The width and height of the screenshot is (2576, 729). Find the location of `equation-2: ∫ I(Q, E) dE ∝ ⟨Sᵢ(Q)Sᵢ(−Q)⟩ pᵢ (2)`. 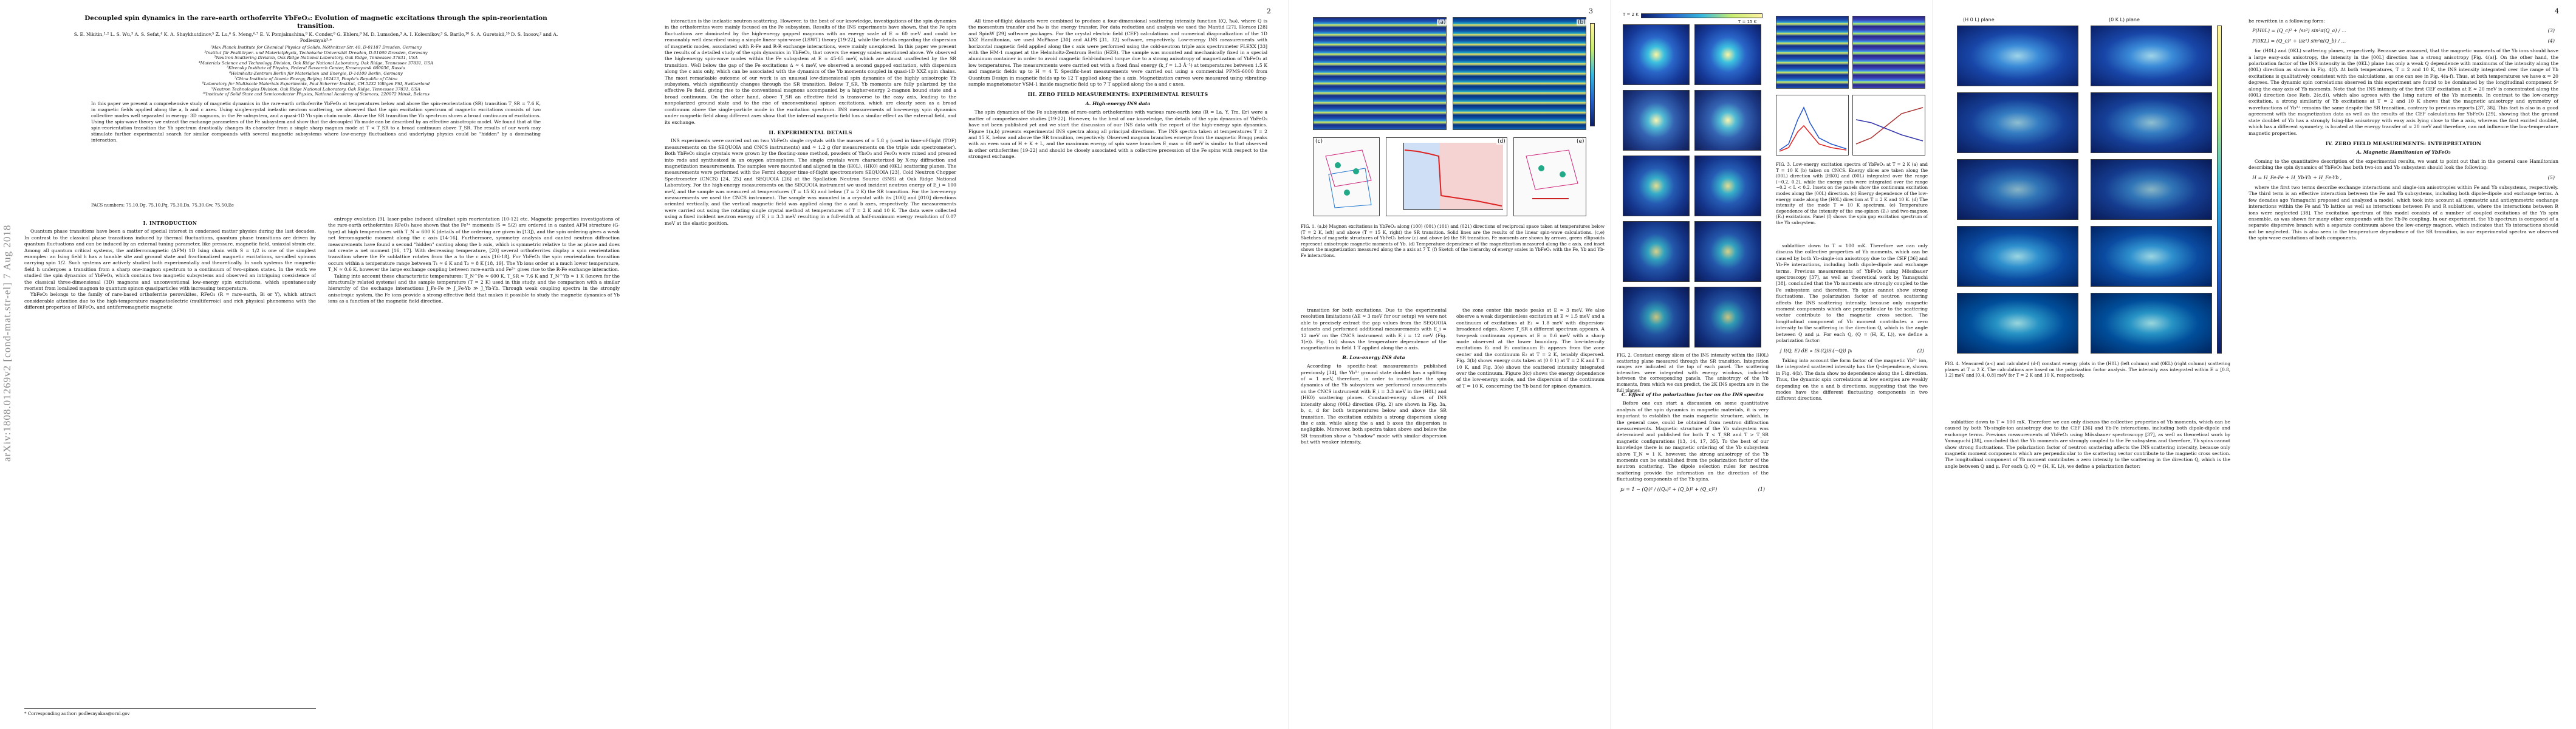

equation-2: ∫ I(Q, E) dE ∝ ⟨Sᵢ(Q)Sᵢ(−Q)⟩ pᵢ (2) is located at coordinates (1852, 350).